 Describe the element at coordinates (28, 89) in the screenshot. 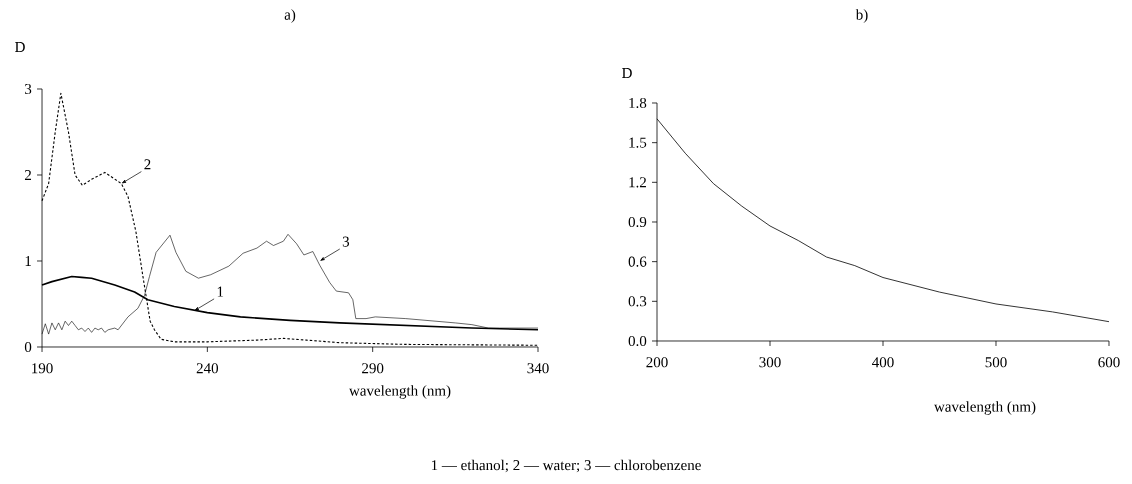

I see `y-tick-label: 3` at that location.